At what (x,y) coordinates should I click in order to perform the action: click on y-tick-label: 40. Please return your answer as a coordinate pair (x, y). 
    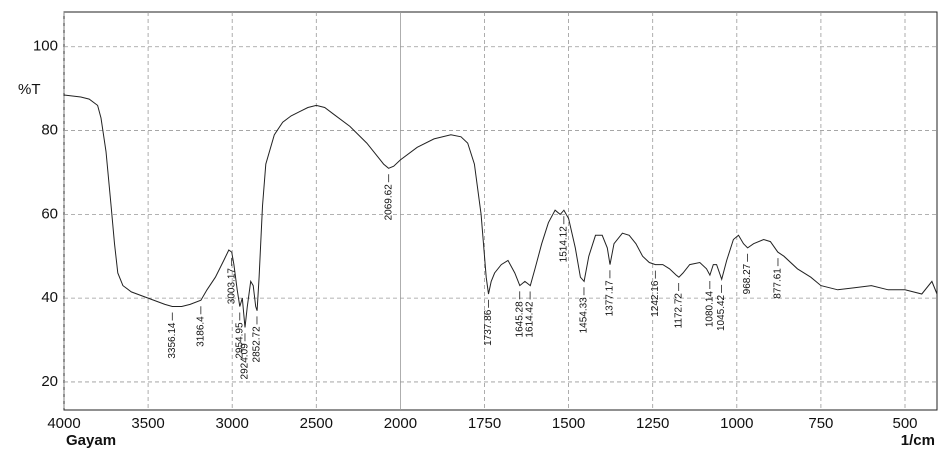
    Looking at the image, I should click on (49, 297).